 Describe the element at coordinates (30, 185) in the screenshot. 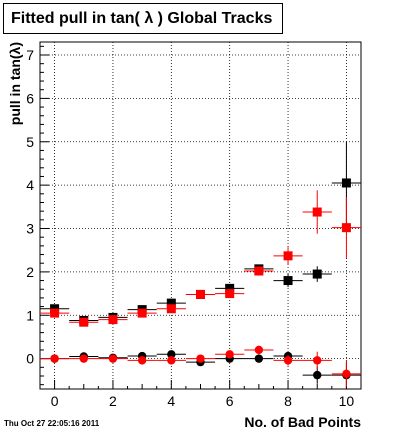

I see `y-tick-label: 4` at that location.